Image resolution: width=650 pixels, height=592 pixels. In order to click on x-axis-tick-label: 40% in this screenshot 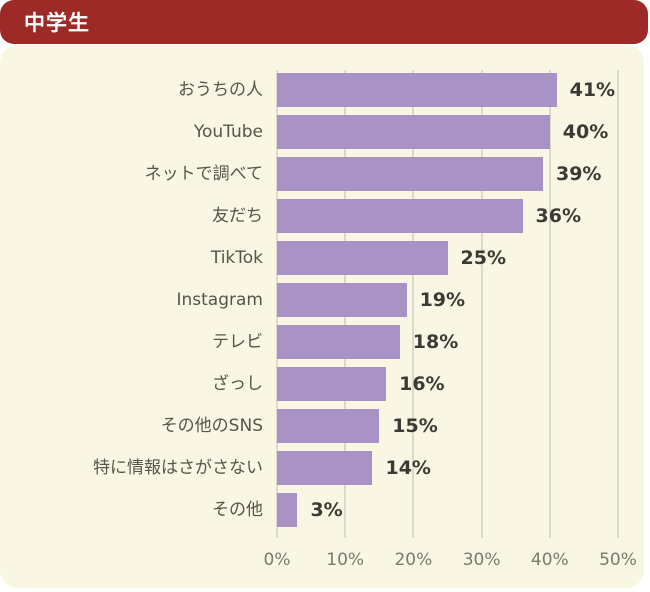, I will do `click(549, 560)`.